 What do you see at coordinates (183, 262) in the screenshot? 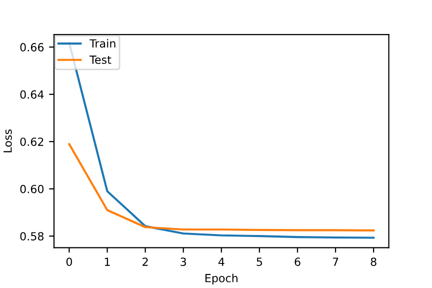
I see `x-tick-label: 3` at bounding box center [183, 262].